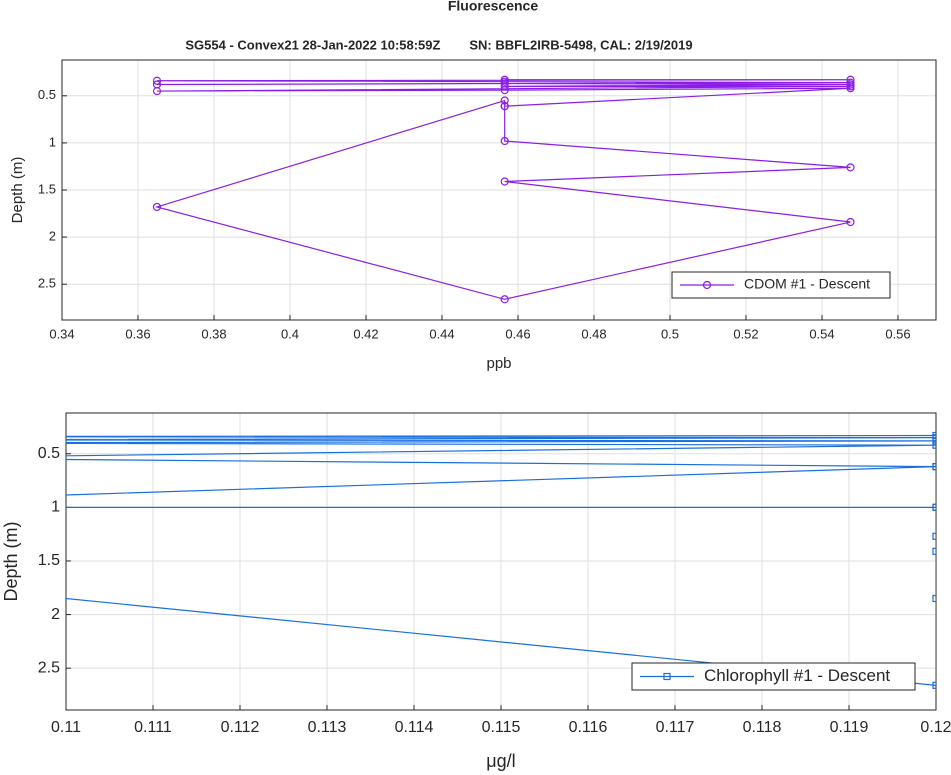  Describe the element at coordinates (821, 333) in the screenshot. I see `x-tick-label: 0.54` at that location.